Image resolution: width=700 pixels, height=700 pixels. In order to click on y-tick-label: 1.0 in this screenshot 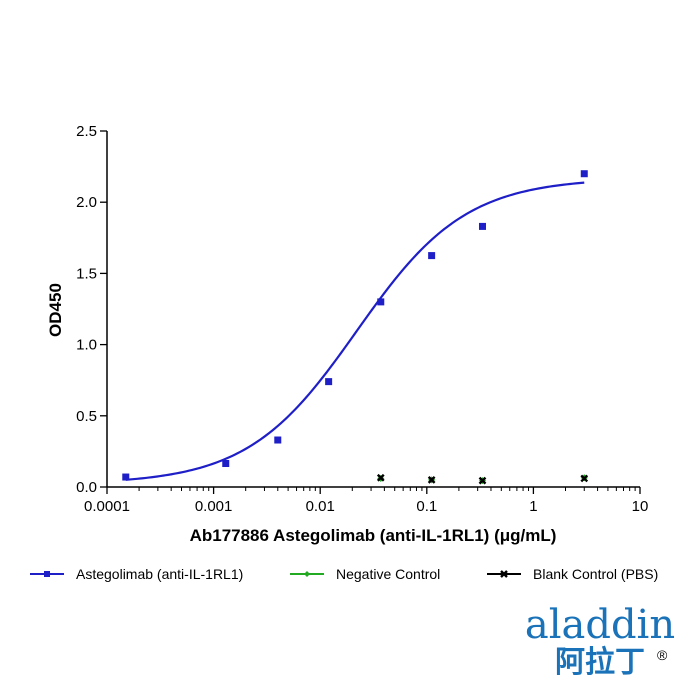, I will do `click(86, 345)`.